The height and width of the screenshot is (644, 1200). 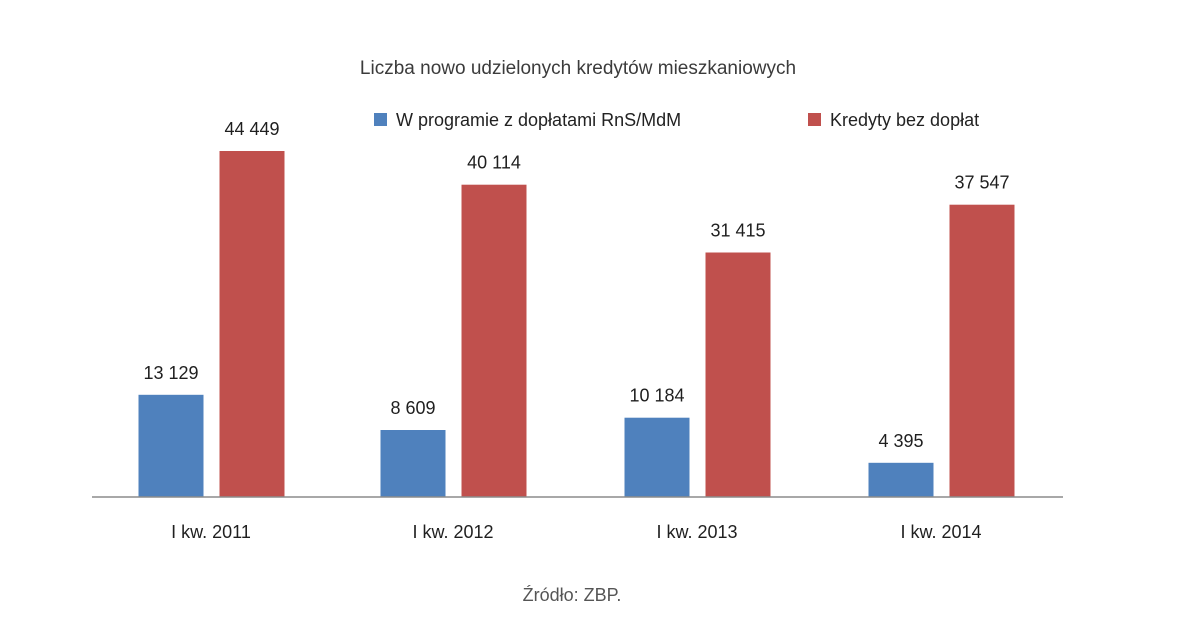 I want to click on x-tick-label-2: I kw. 2012, so click(x=452, y=532).